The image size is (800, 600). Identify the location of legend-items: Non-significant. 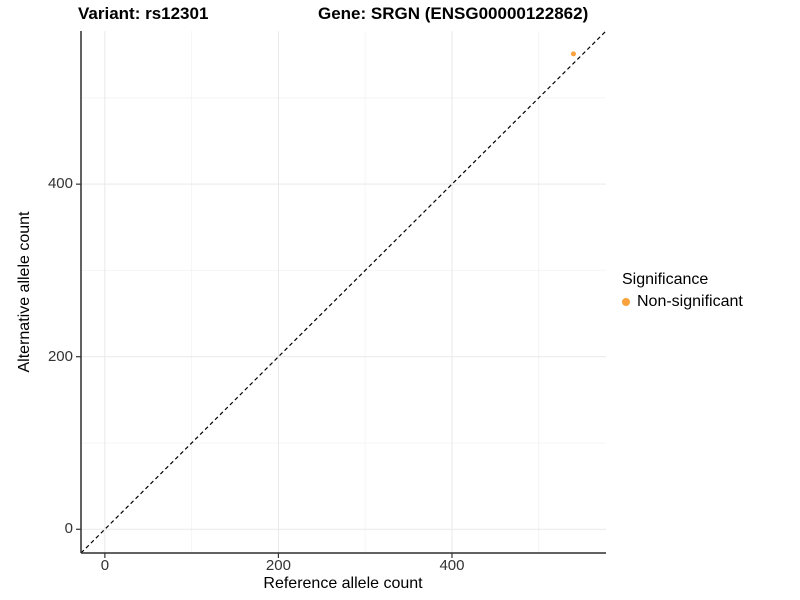
(682, 302).